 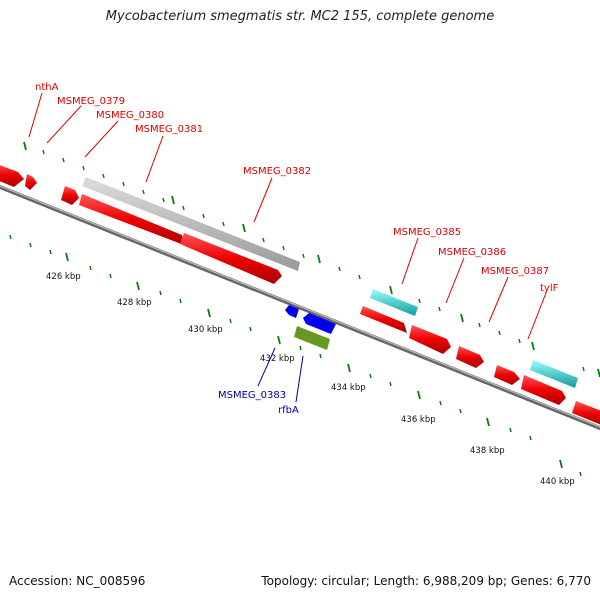 What do you see at coordinates (288, 410) in the screenshot?
I see `gene-label-rfbA: rfbA` at bounding box center [288, 410].